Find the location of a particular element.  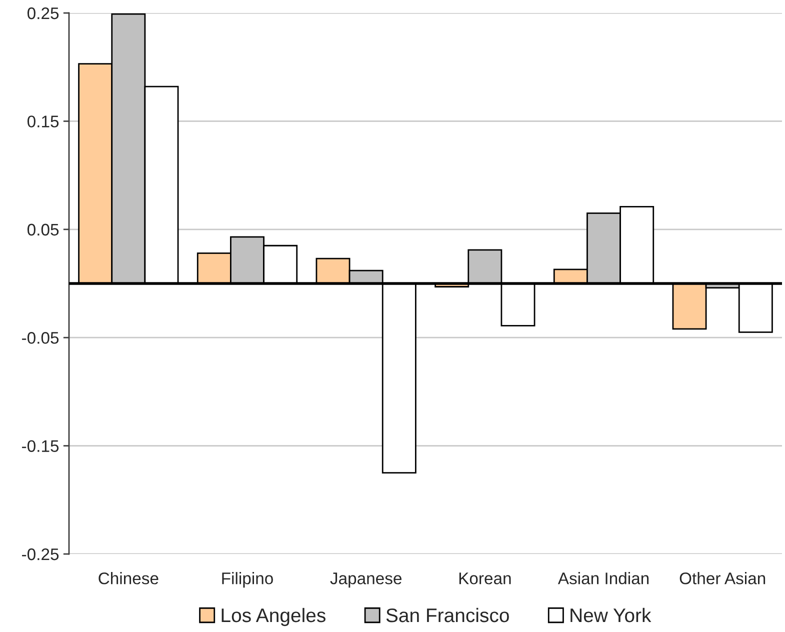

x-tick-label: Filipino is located at coordinates (247, 580).